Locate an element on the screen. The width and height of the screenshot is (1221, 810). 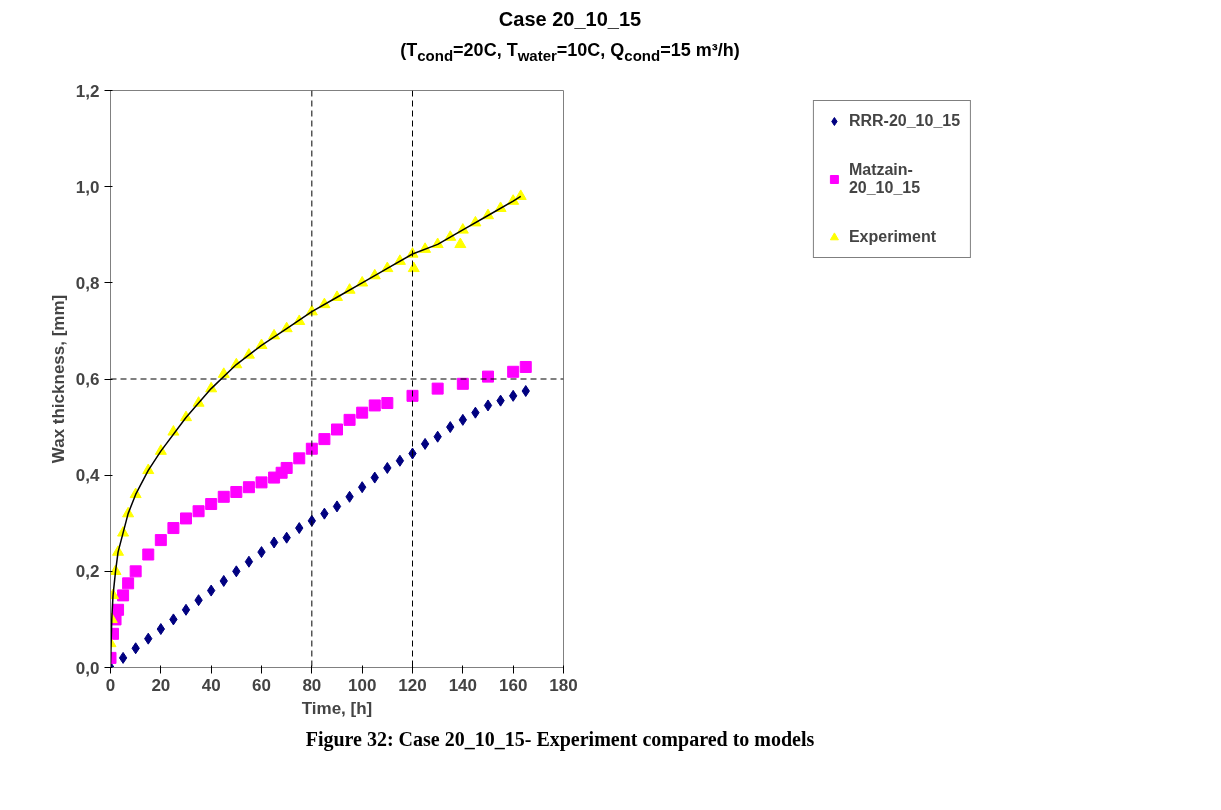
y-tick-label: 0,2 is located at coordinates (87, 572).